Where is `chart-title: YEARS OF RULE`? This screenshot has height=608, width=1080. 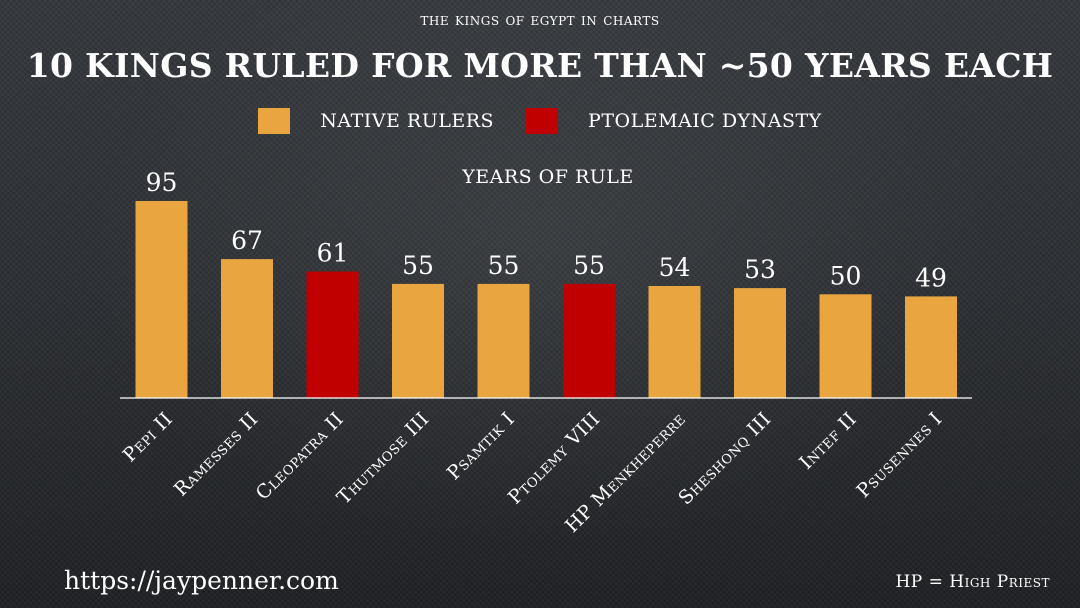 chart-title: YEARS OF RULE is located at coordinates (547, 177).